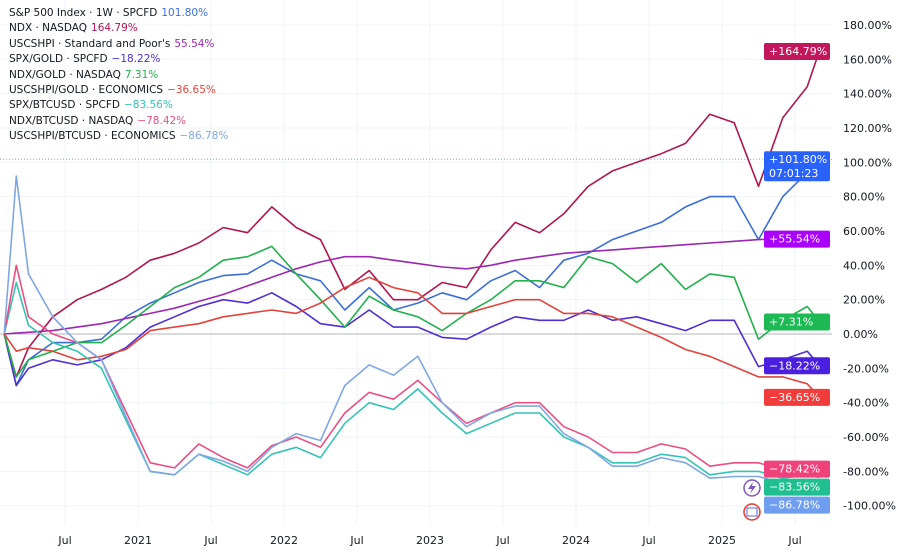  I want to click on x-tick-label: 2021, so click(138, 540).